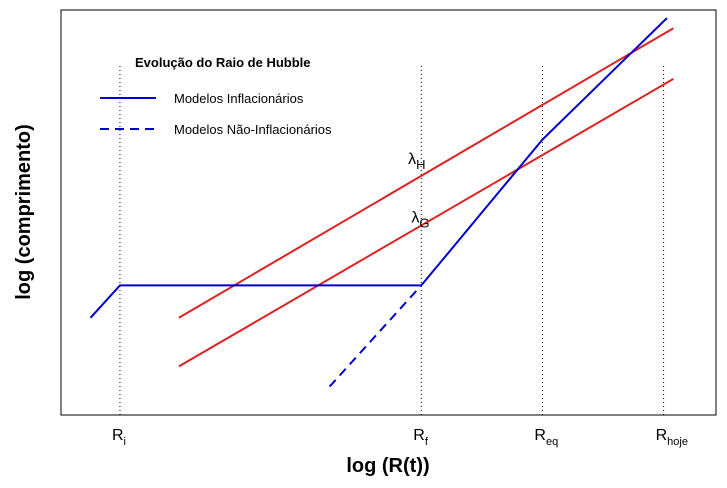 Image resolution: width=727 pixels, height=488 pixels. I want to click on legend-label: Modelos Inflacionários, so click(239, 98).